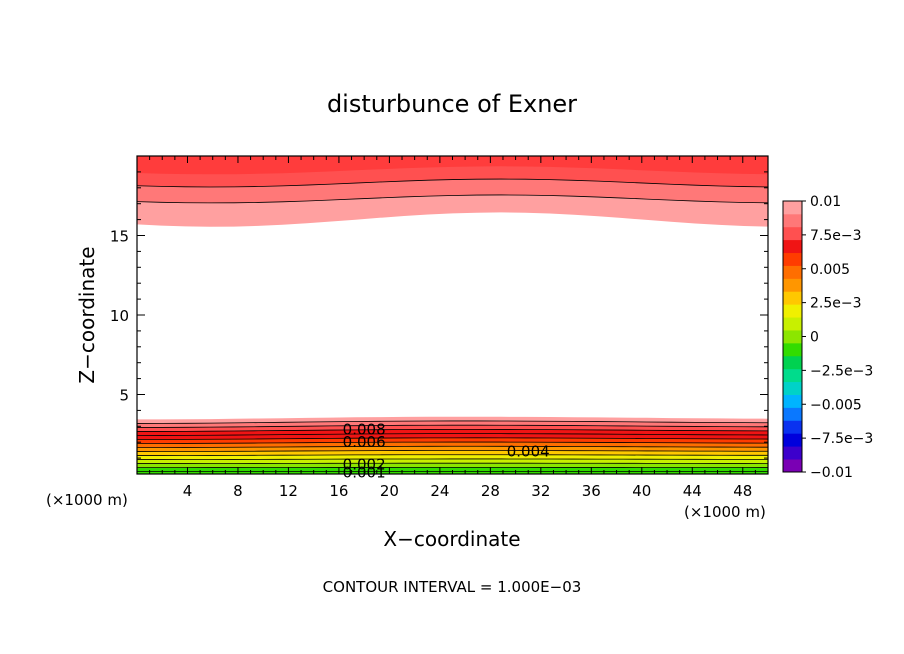  Describe the element at coordinates (119, 316) in the screenshot. I see `y-tick-label-10: 10` at that location.